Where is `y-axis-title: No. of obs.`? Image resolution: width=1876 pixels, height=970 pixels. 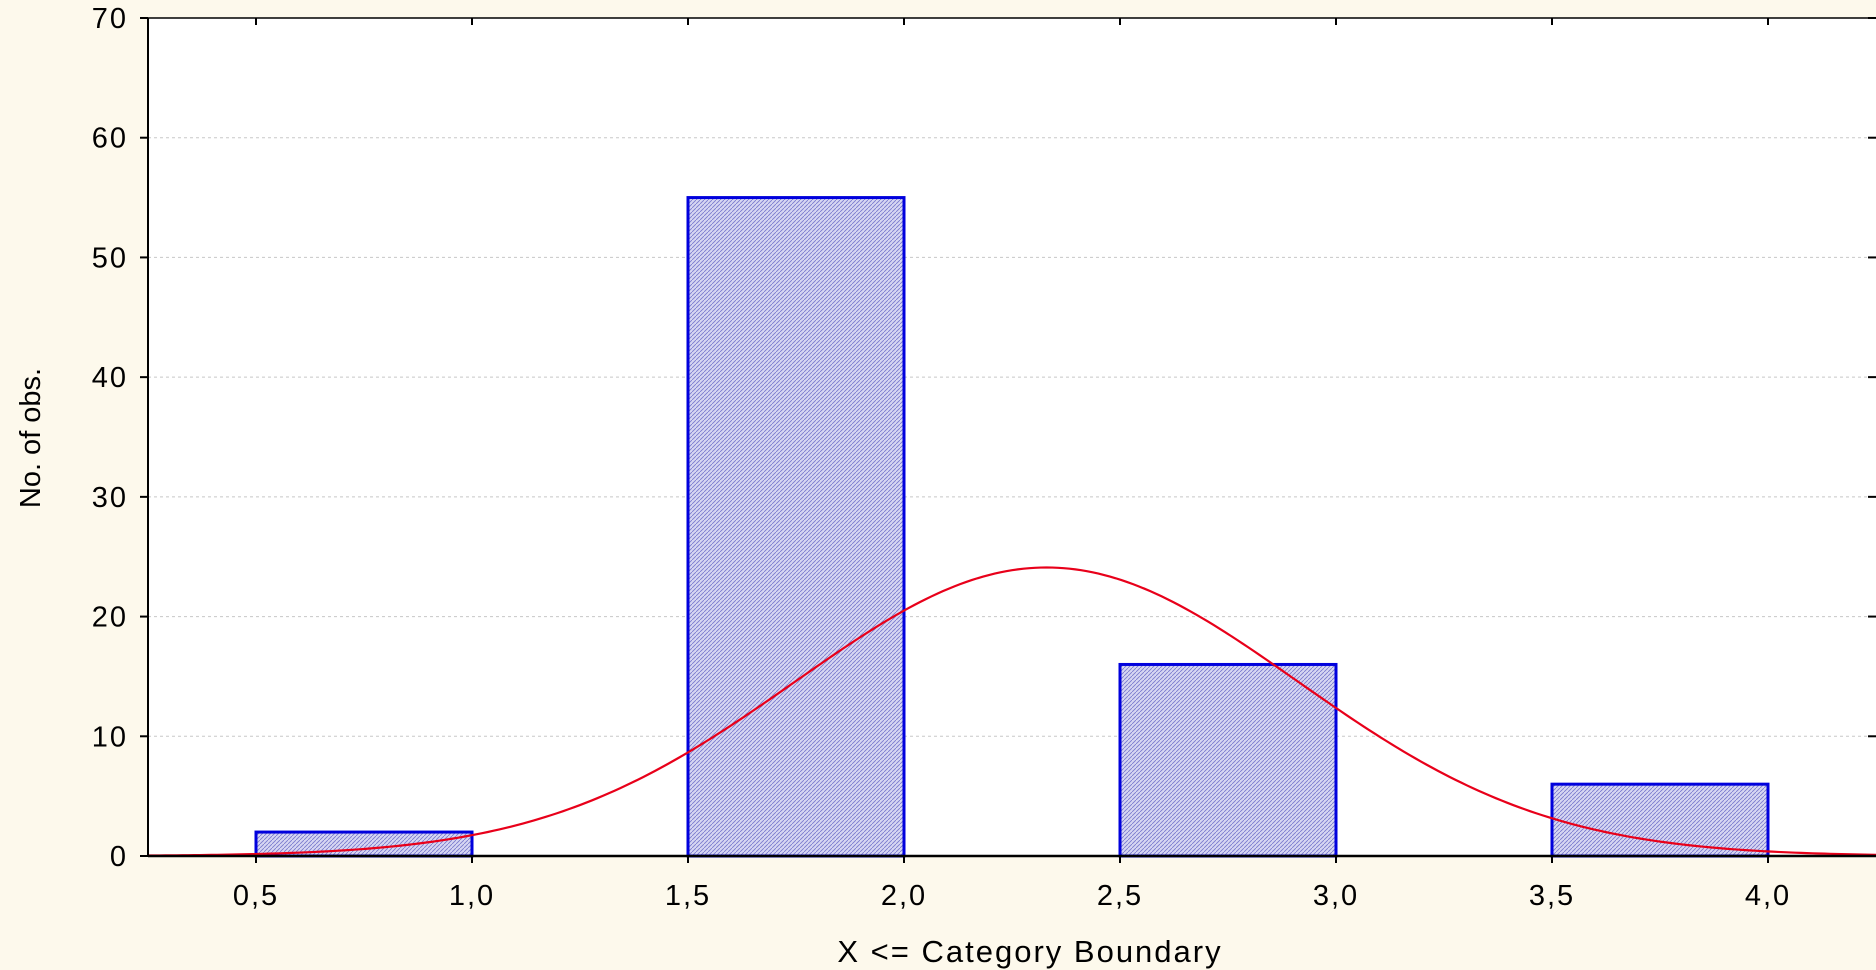 y-axis-title: No. of obs. is located at coordinates (31, 438).